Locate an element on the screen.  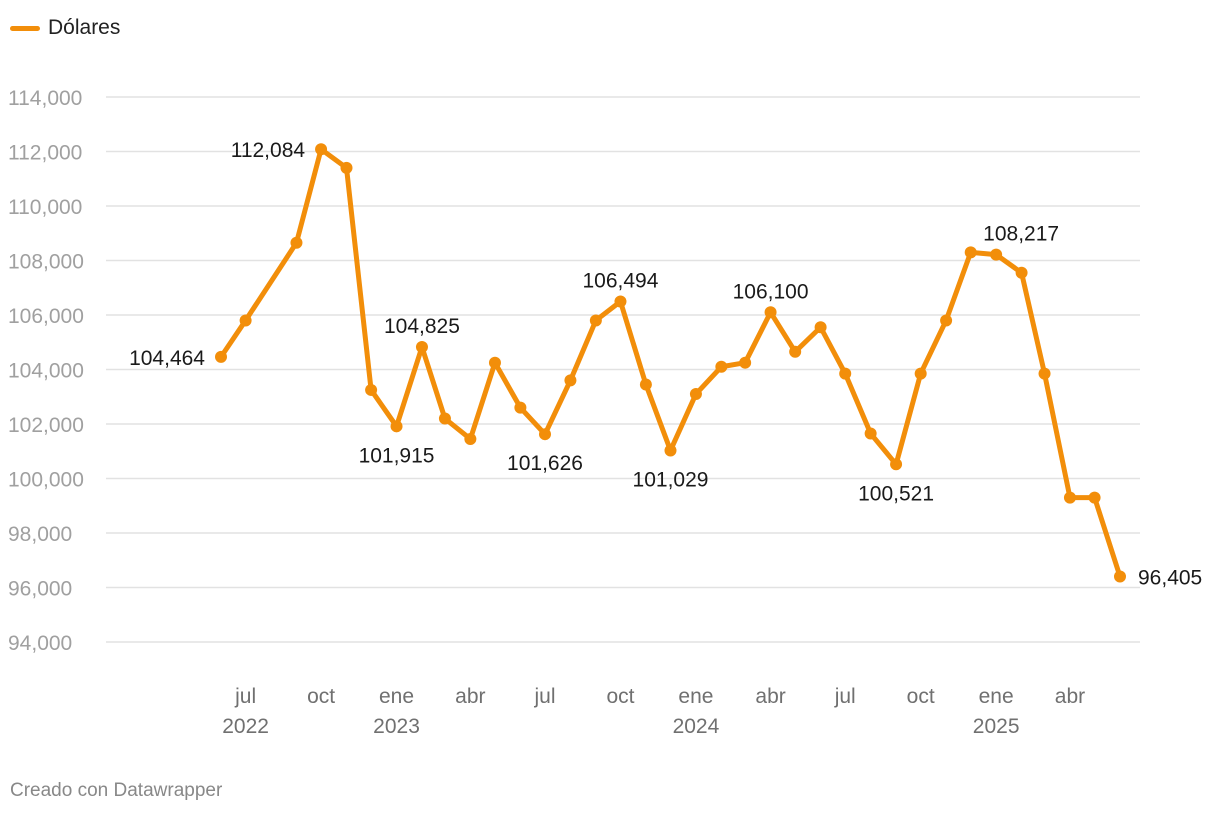
y-tick-label: 94,000 is located at coordinates (40, 643).